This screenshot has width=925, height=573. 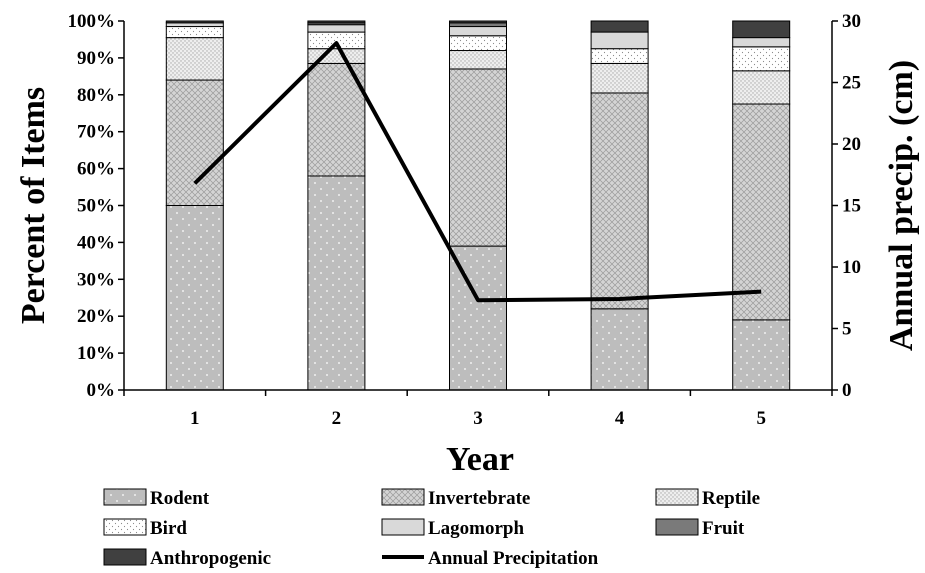 I want to click on legend-label-annual-precipitation: Annual Precipitation, so click(x=513, y=558).